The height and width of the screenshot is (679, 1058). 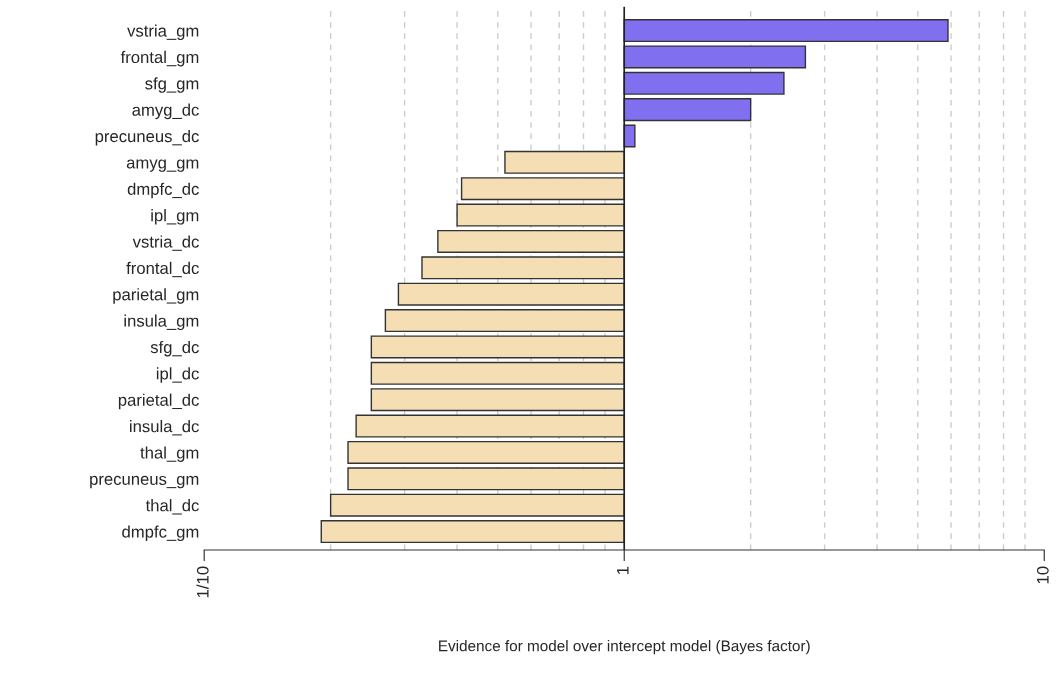 I want to click on x-tick-label: 1, so click(x=623, y=570).